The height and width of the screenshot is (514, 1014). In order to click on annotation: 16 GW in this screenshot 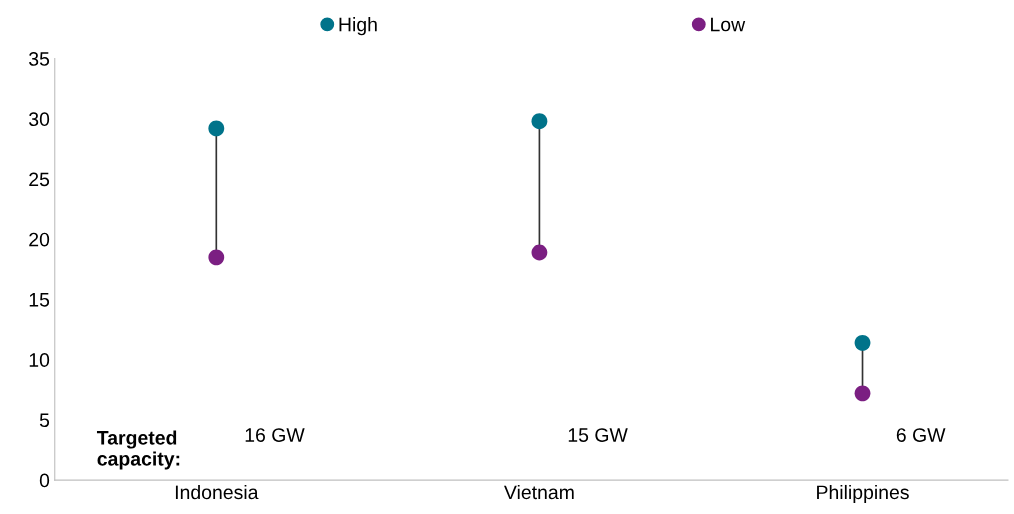, I will do `click(275, 435)`.